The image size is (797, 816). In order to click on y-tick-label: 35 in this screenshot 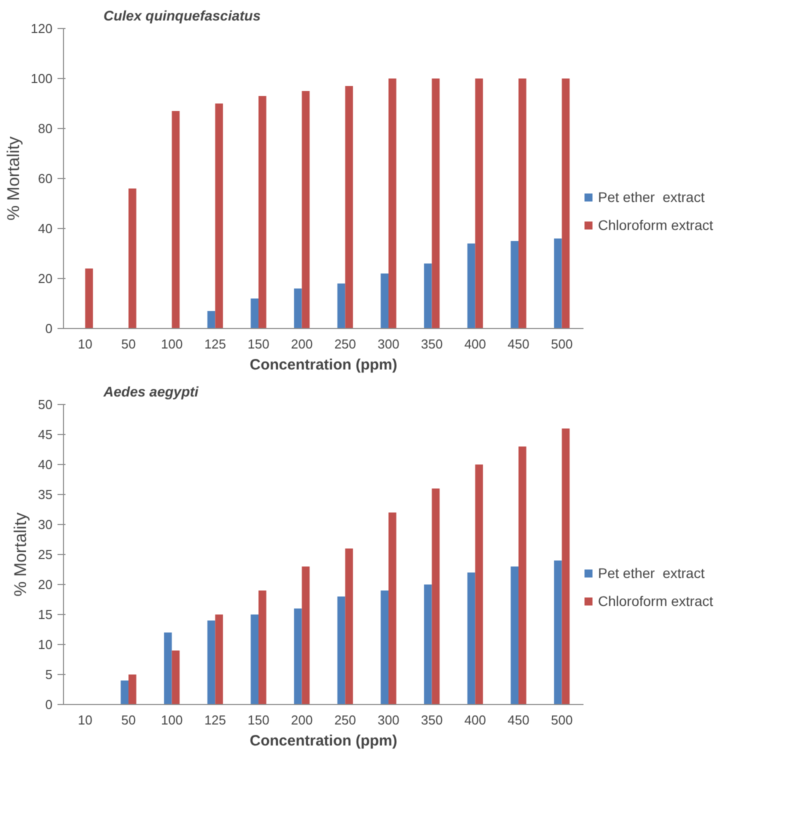, I will do `click(45, 494)`.